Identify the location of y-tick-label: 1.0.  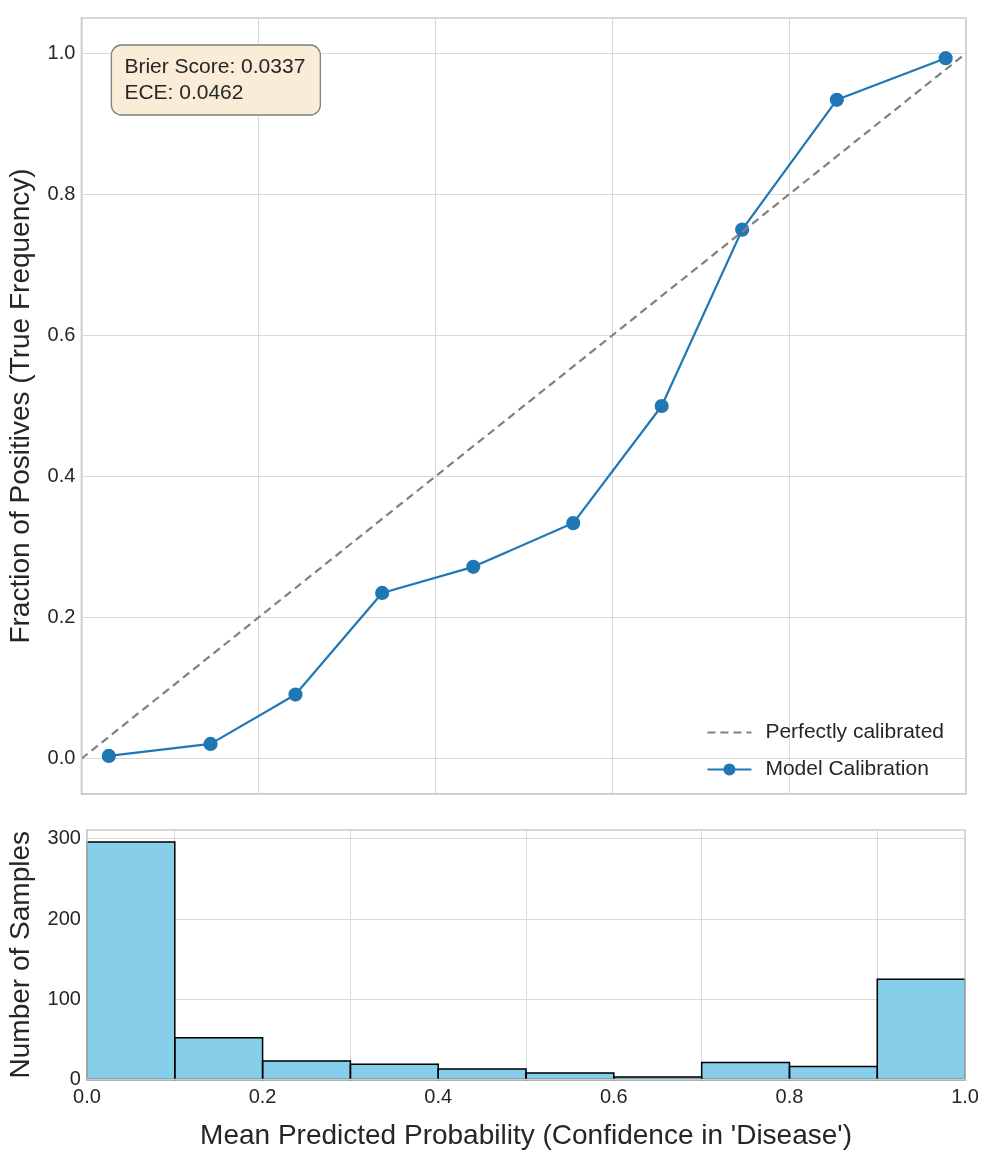
(61, 51).